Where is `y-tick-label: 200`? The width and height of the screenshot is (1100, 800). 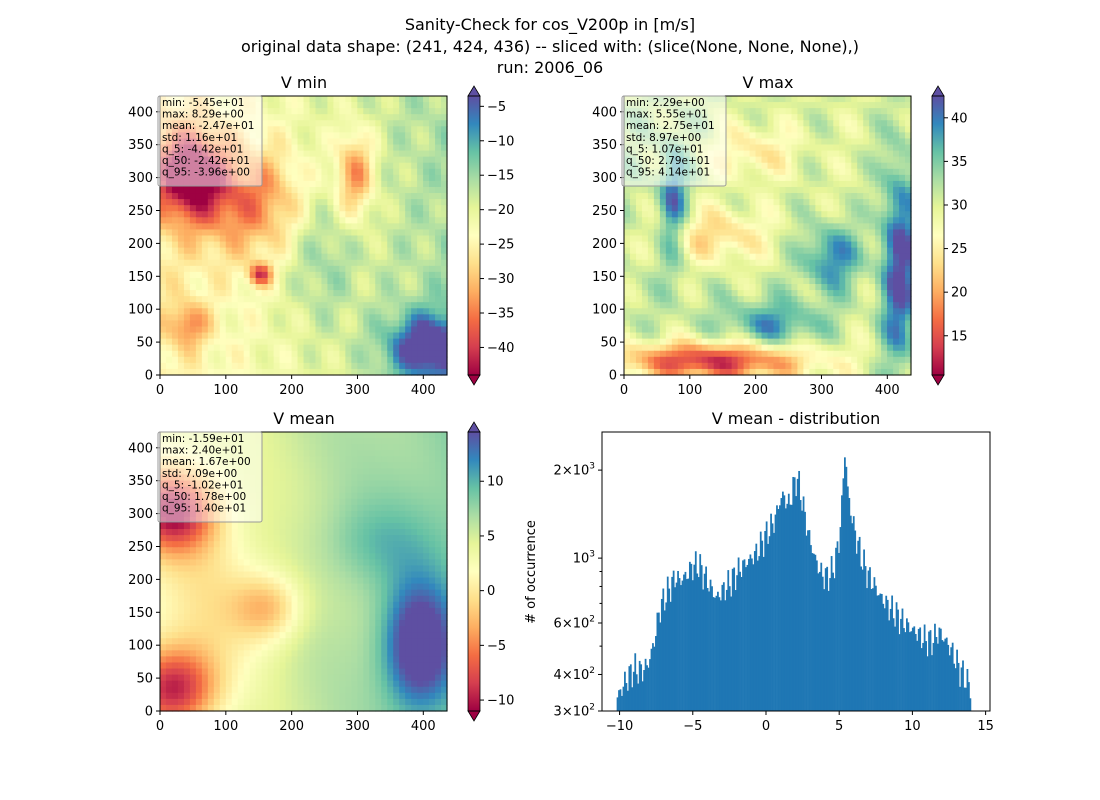
y-tick-label: 200 is located at coordinates (604, 244).